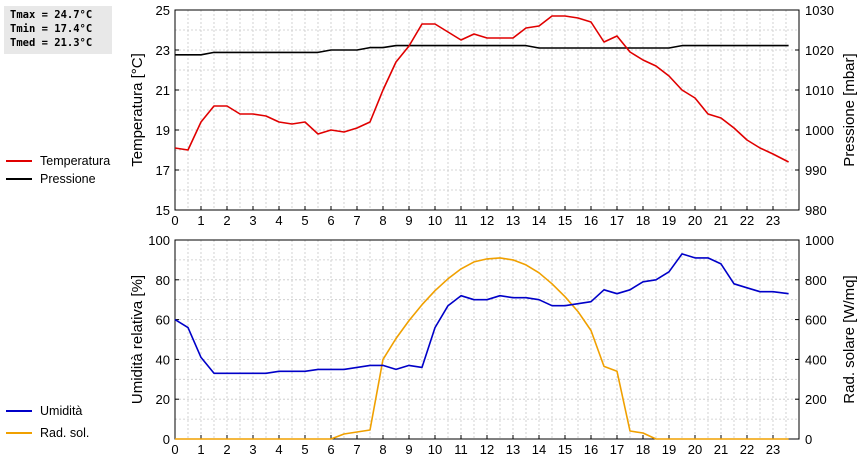 This screenshot has height=470, width=860. Describe the element at coordinates (849, 339) in the screenshot. I see `y-axis-title-right: Rad. solare [W/mq]` at that location.